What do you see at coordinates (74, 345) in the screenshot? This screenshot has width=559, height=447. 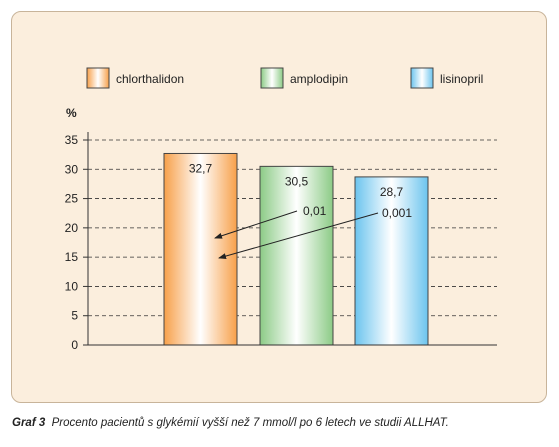 I see `y-tick-label: 0` at bounding box center [74, 345].